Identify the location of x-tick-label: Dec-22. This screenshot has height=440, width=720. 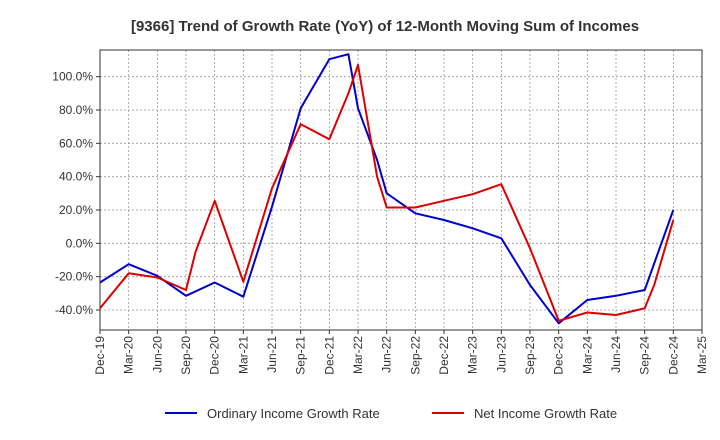
(444, 355).